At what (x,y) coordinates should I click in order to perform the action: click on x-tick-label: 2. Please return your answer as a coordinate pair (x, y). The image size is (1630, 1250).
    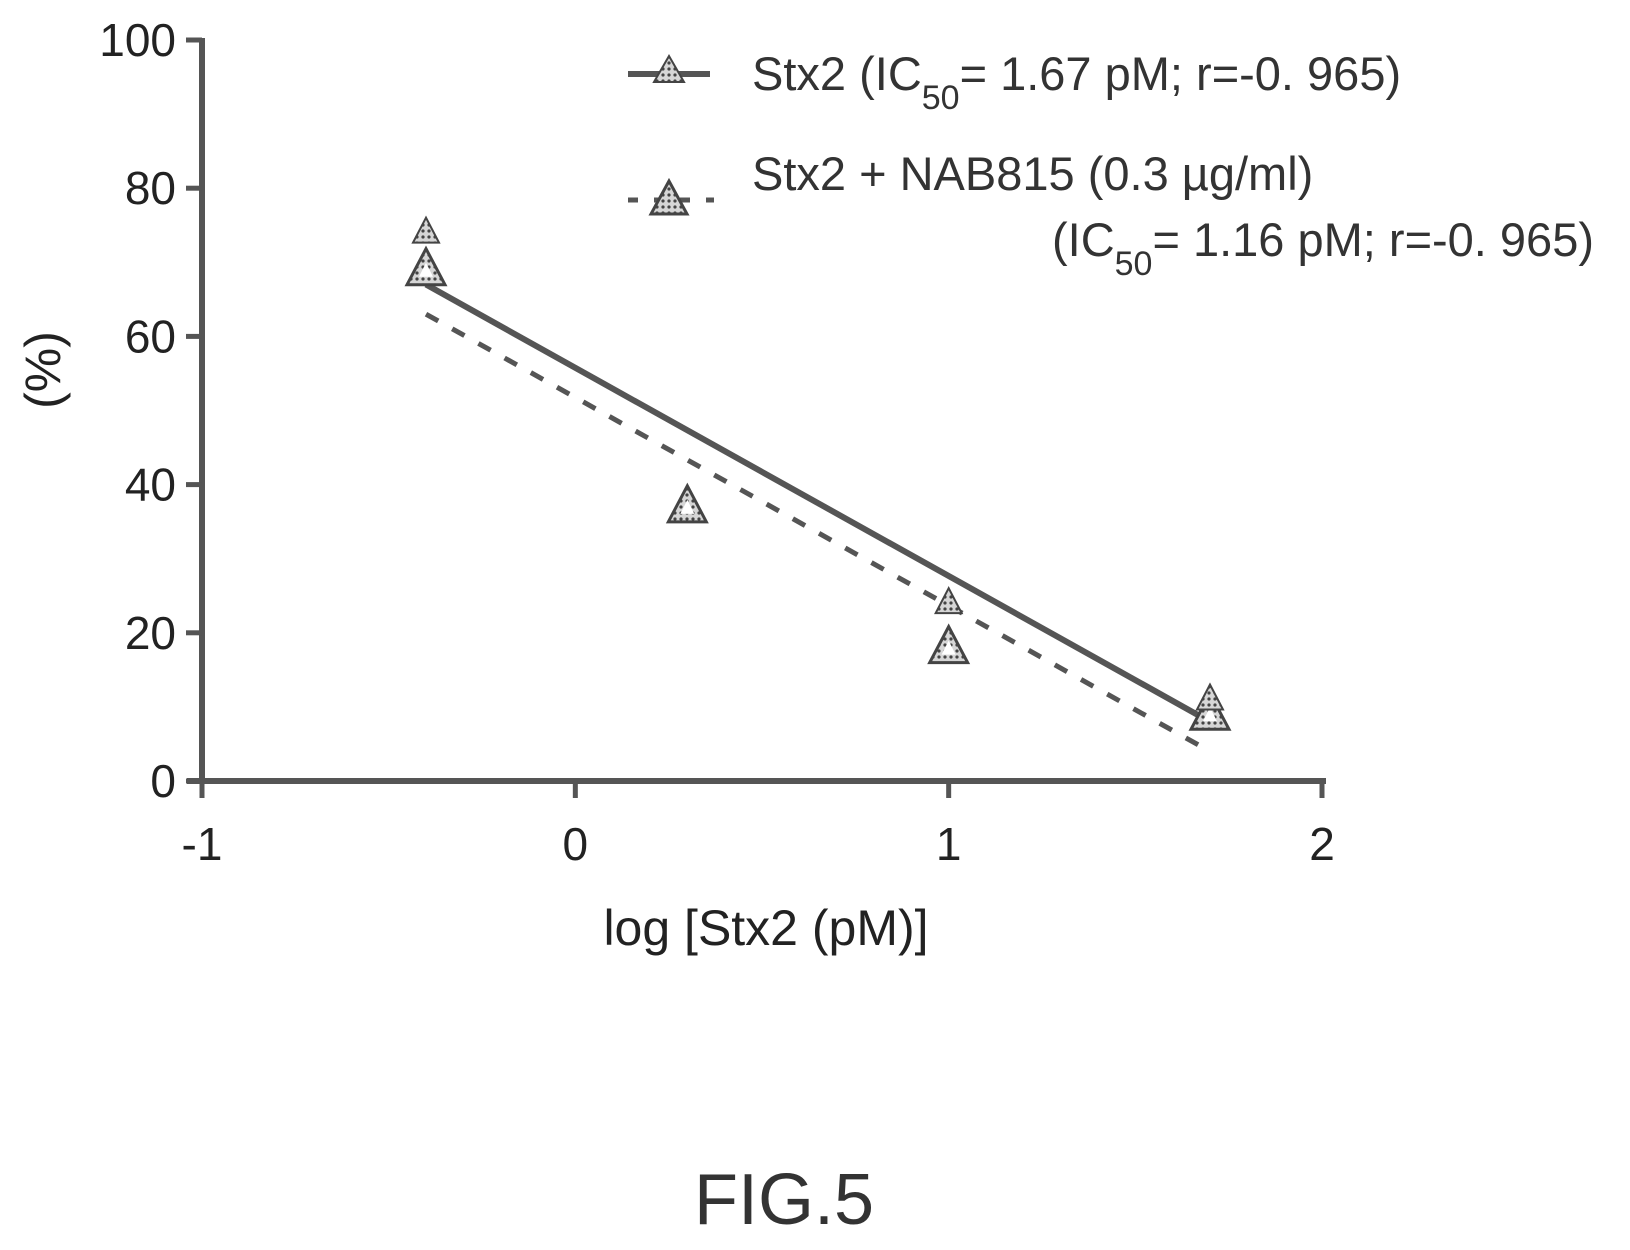
    Looking at the image, I should click on (1322, 844).